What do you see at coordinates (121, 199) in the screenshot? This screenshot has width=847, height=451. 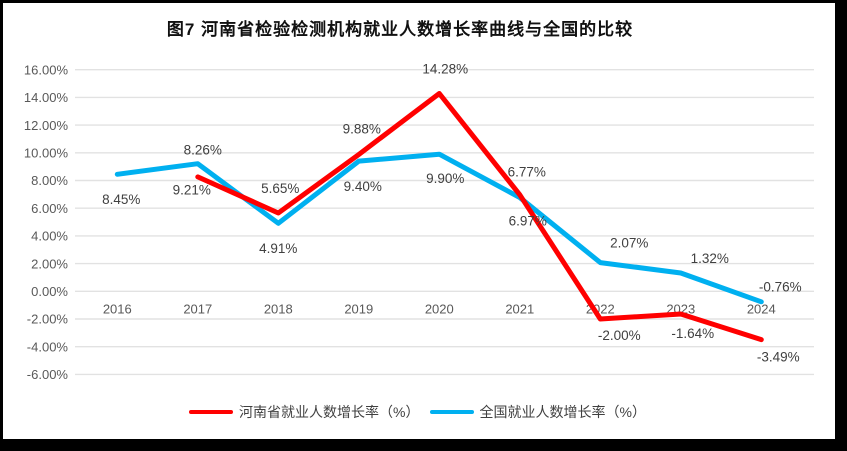 I see `data-label: 8.45%` at bounding box center [121, 199].